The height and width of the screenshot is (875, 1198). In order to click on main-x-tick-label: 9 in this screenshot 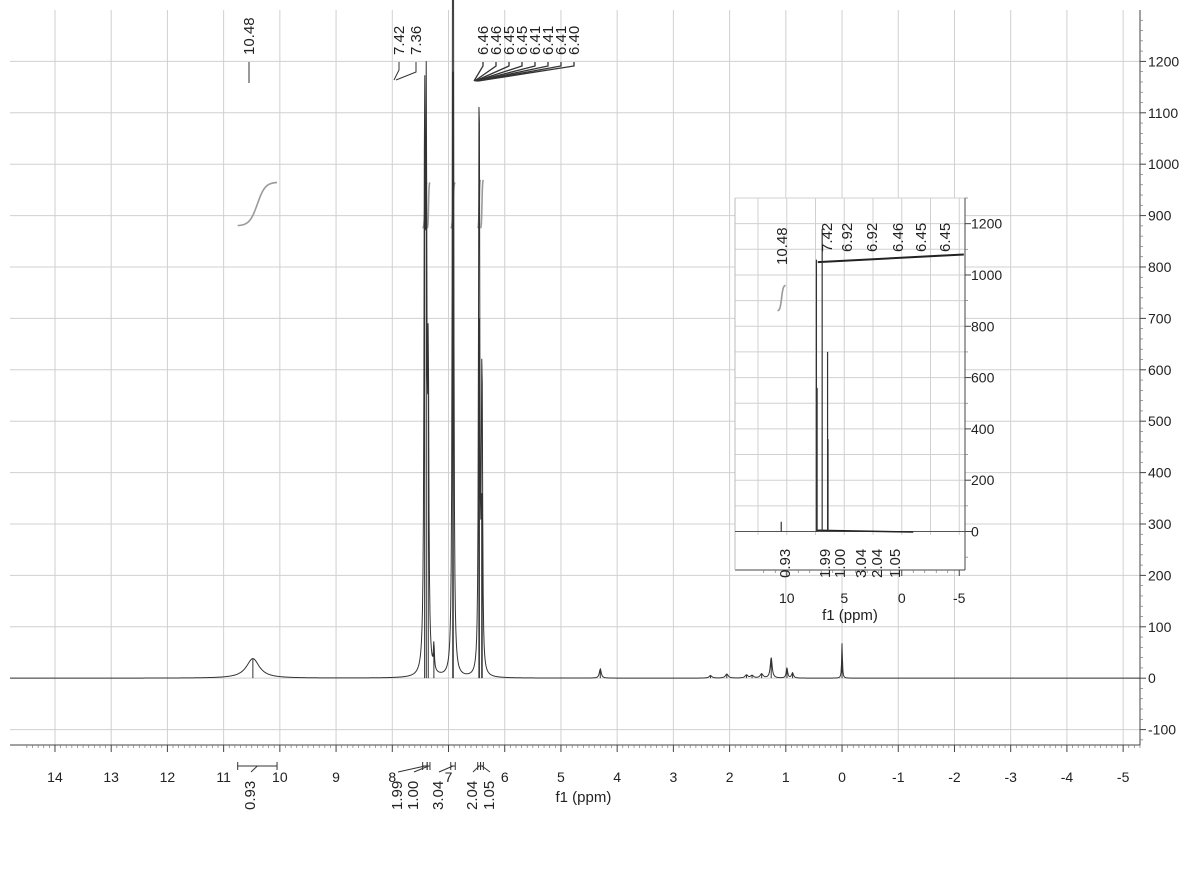, I will do `click(336, 777)`.